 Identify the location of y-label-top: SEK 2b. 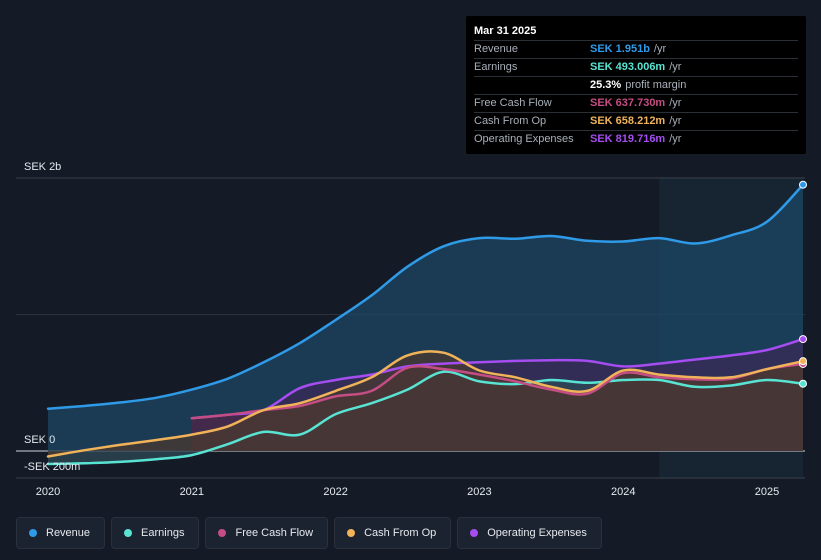
(42, 167).